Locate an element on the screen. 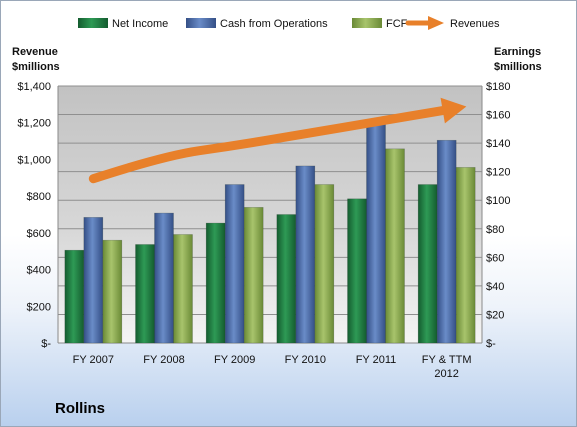 This screenshot has height=427, width=577. category-label: FY 2010 is located at coordinates (305, 360).